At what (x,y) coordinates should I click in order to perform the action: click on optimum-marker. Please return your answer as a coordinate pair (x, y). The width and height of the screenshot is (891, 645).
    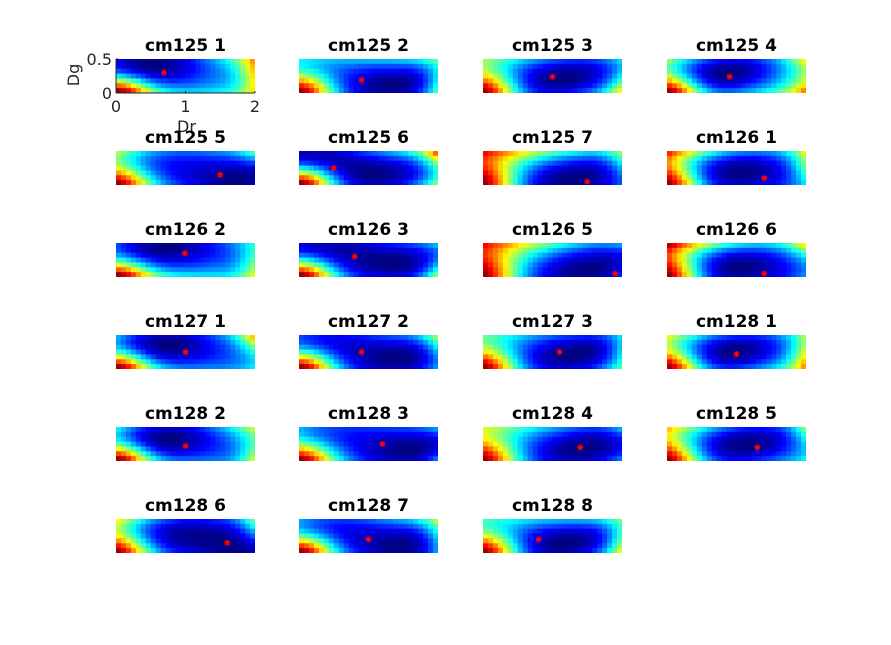
    Looking at the image, I should click on (361, 352).